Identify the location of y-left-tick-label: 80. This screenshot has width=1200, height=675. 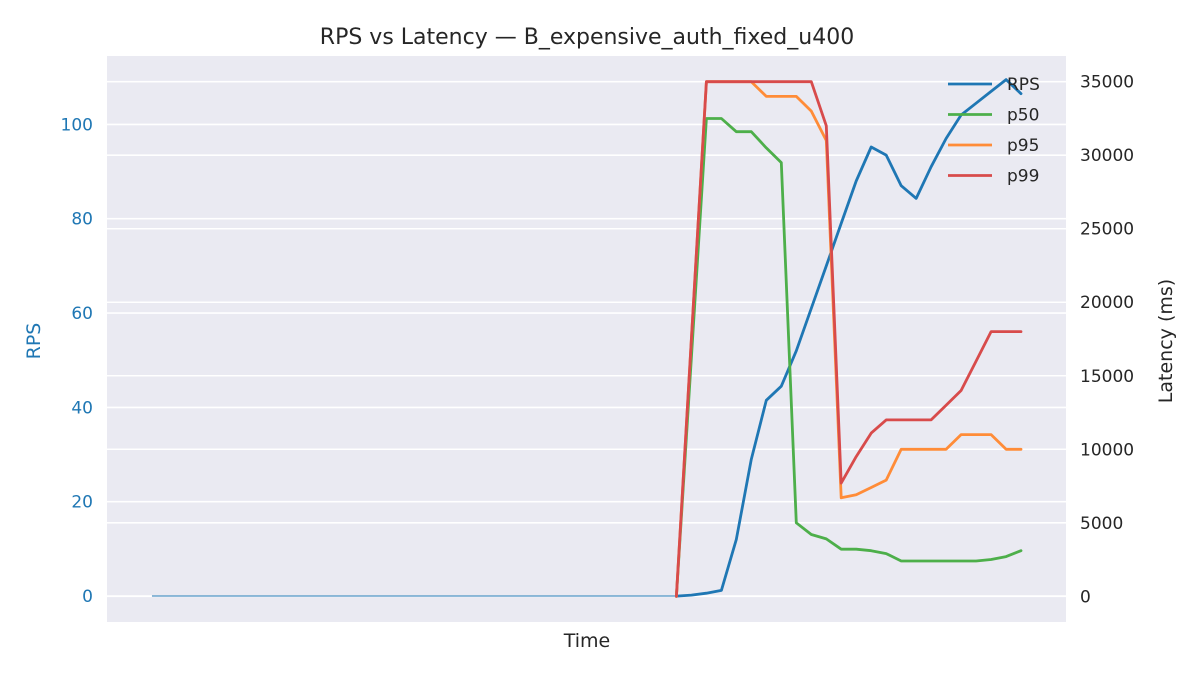
(82, 220).